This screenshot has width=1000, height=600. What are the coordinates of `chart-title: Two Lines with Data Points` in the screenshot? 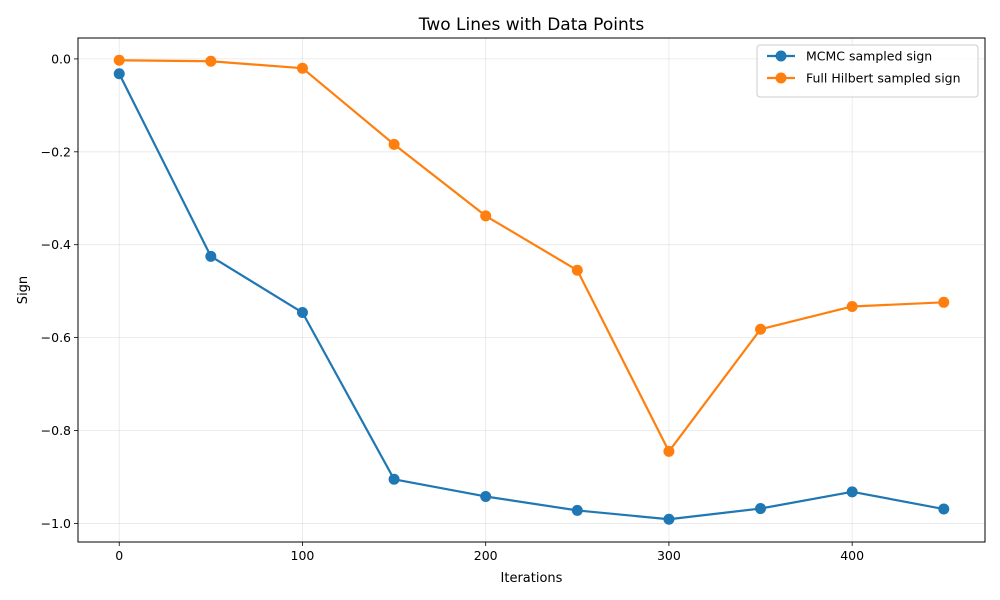 It's located at (531, 25).